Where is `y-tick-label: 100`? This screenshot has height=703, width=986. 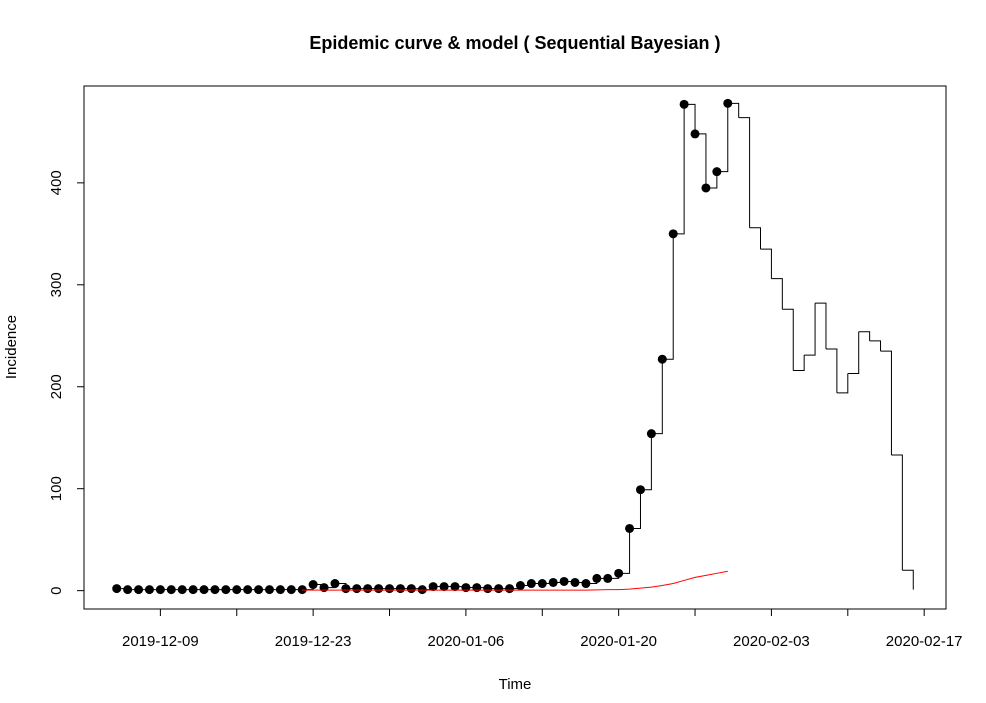 y-tick-label: 100 is located at coordinates (56, 488).